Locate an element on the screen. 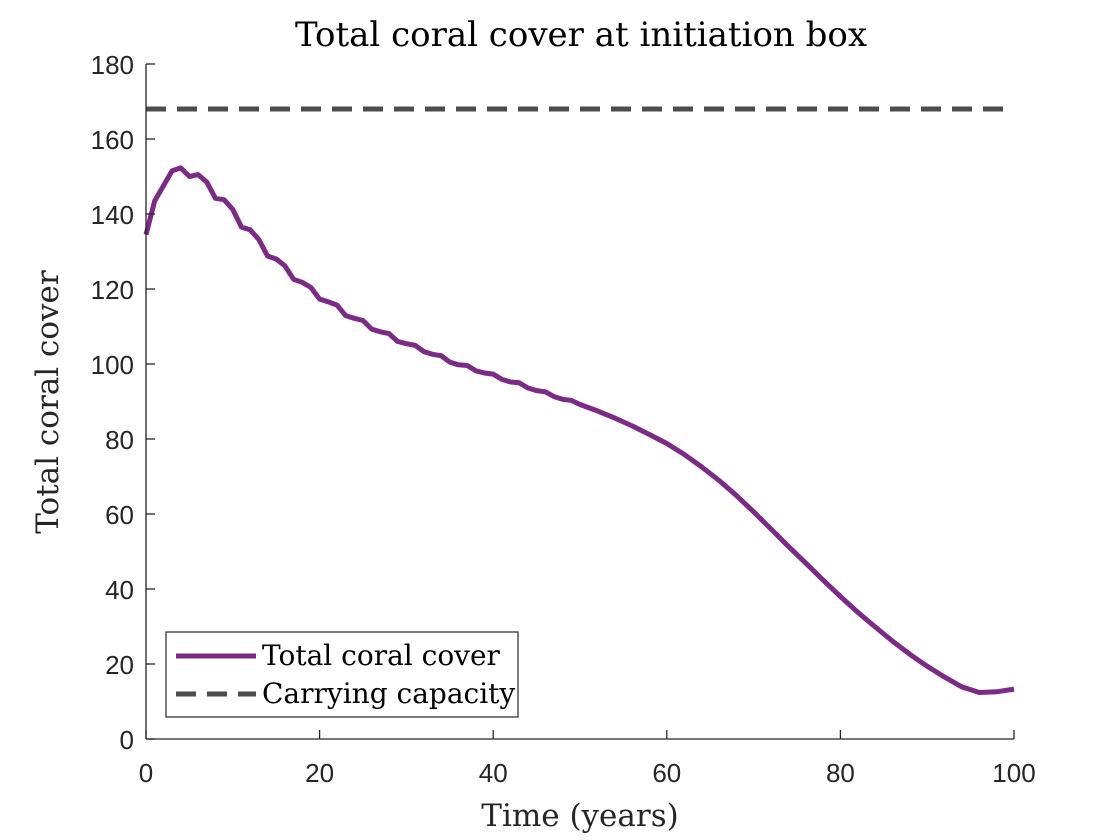 The height and width of the screenshot is (840, 1120). y-tick-label: 140 is located at coordinates (112, 215).